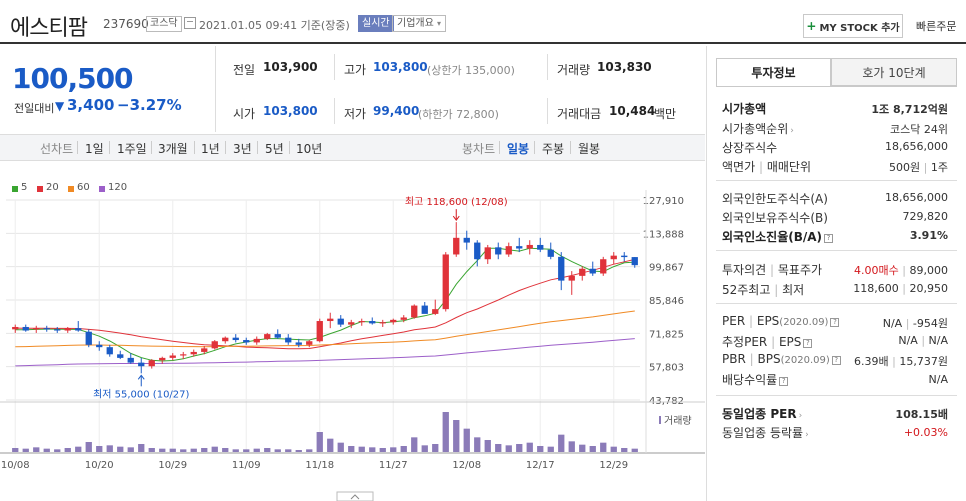 The height and width of the screenshot is (501, 966). Describe the element at coordinates (210, 149) in the screenshot. I see `period-1y: 1년` at that location.